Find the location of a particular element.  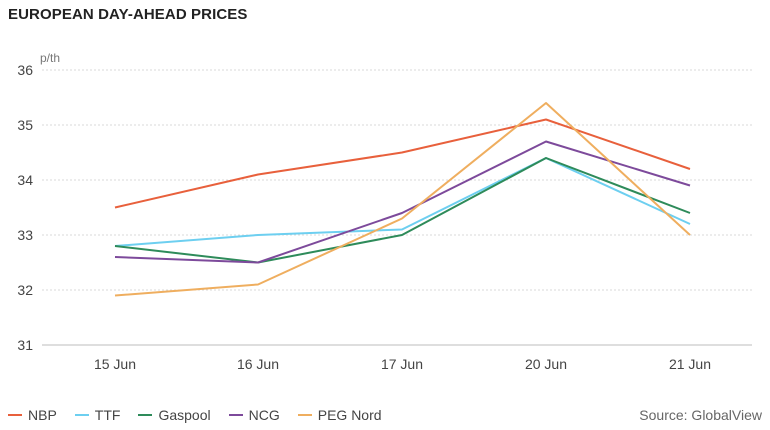

legend-item-ttf: TTF is located at coordinates (97, 415).